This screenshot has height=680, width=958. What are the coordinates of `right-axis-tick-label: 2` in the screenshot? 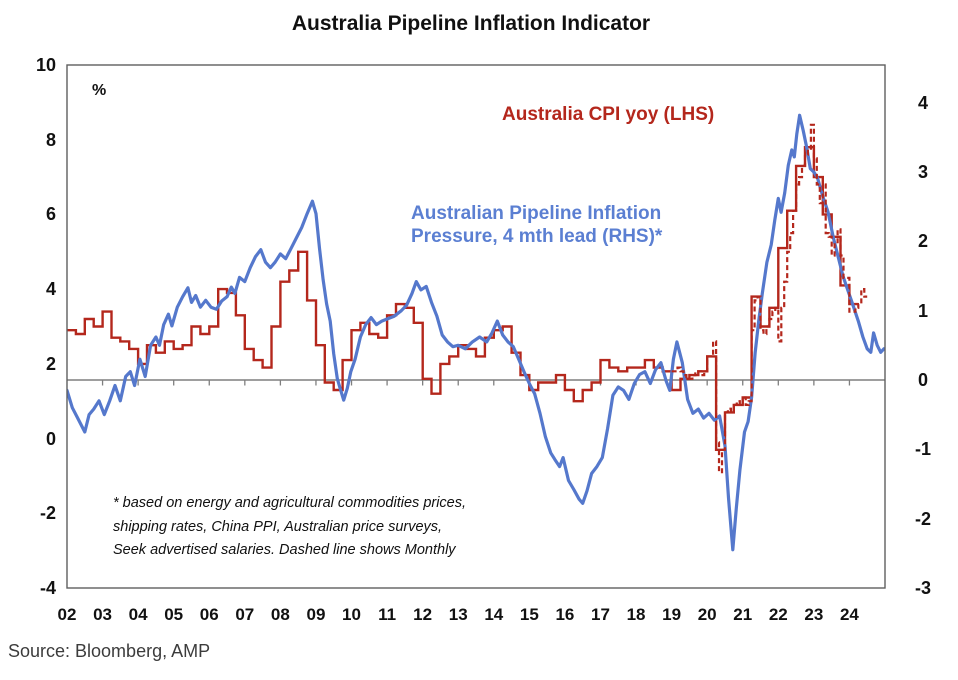 It's located at (922, 241).